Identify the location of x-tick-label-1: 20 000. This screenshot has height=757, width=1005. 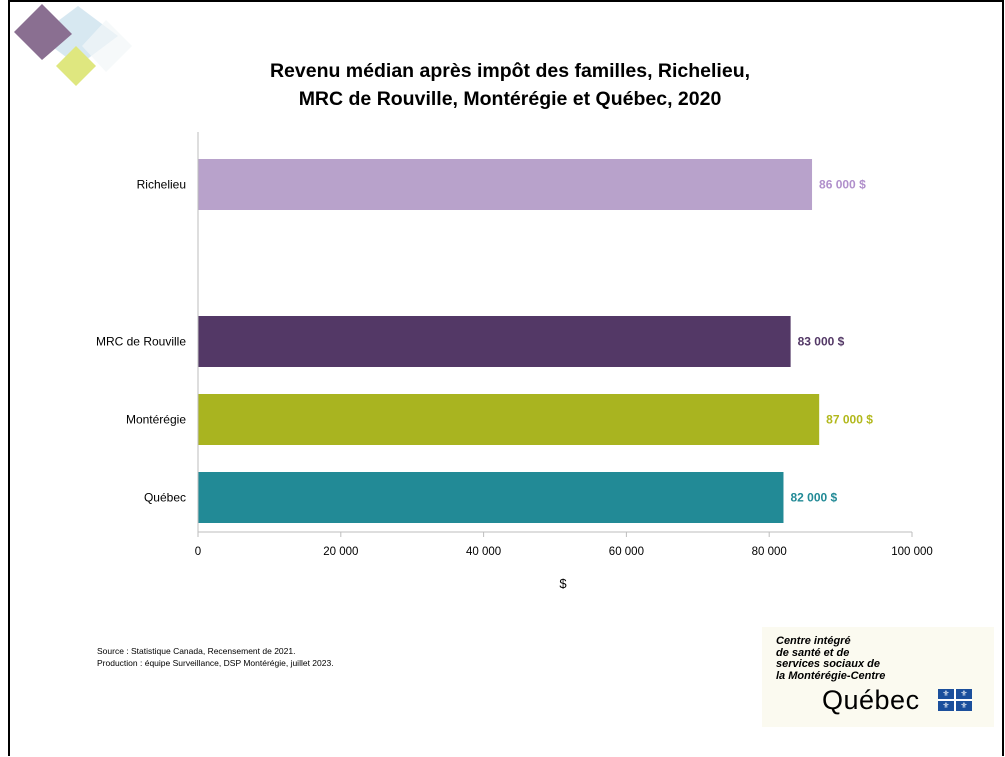
(340, 552).